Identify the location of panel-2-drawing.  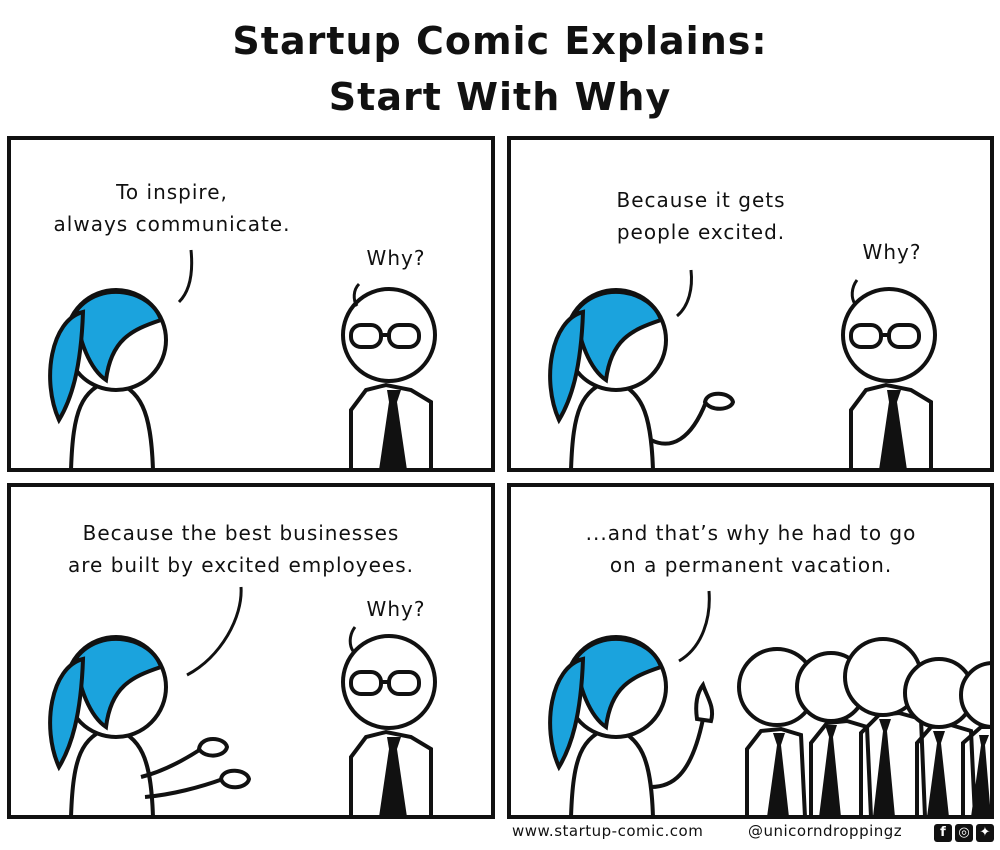
(742, 368).